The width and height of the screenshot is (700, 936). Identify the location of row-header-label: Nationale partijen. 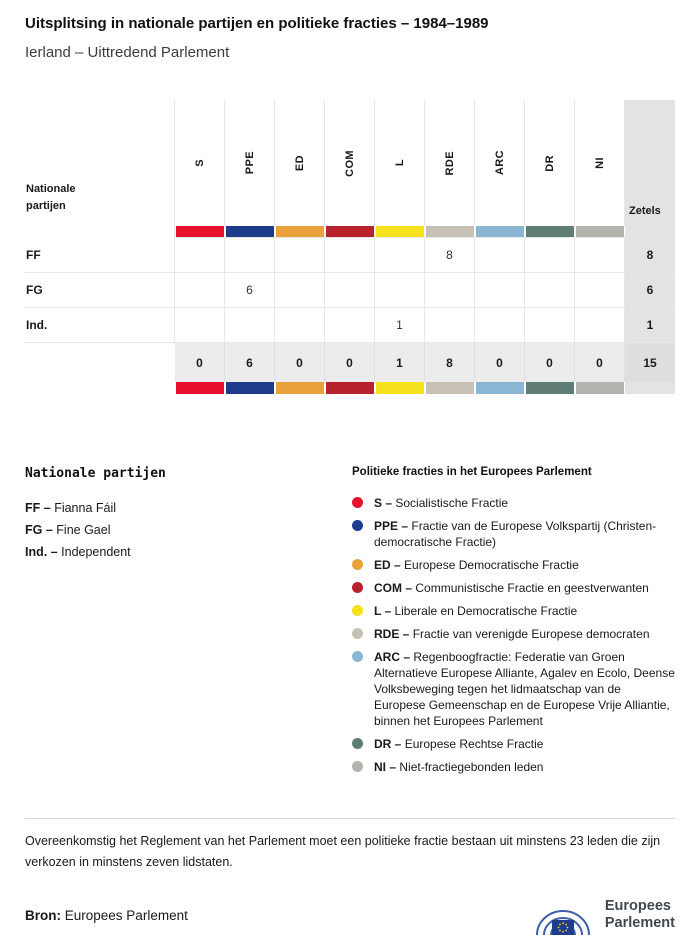
(51, 197).